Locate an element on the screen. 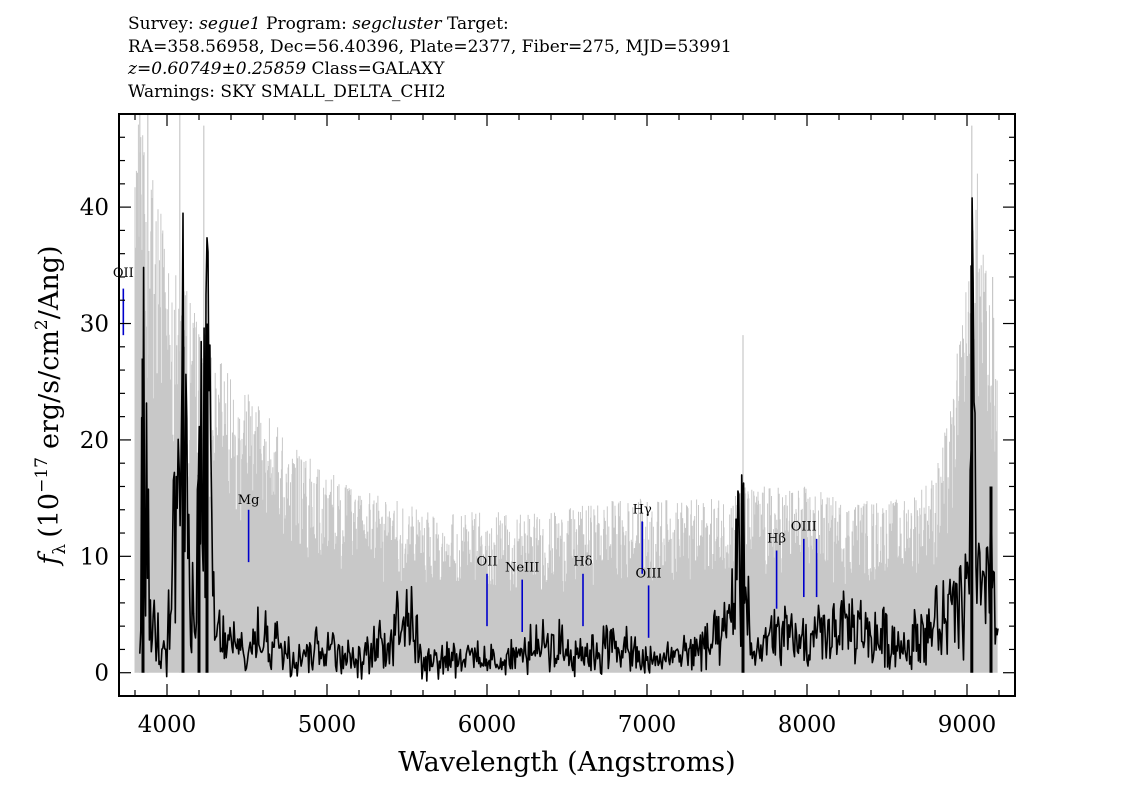 This screenshot has width=1134, height=810. emission-line-Mg: Mg is located at coordinates (249, 528).